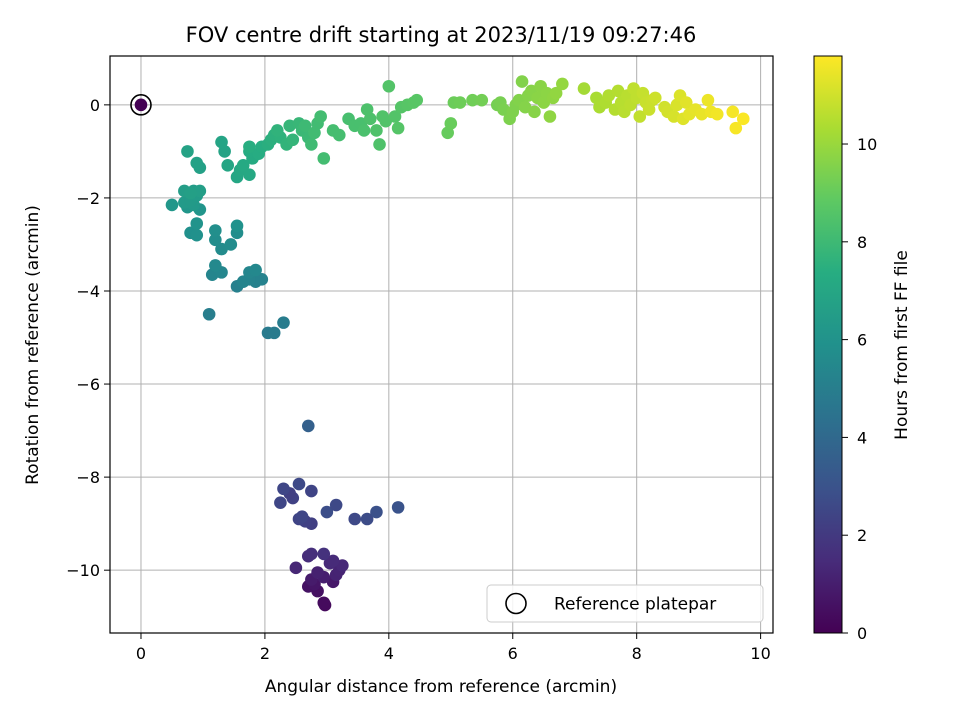 The height and width of the screenshot is (720, 960). What do you see at coordinates (453, 648) in the screenshot?
I see `x-axis-ticks: 0 2 4 6 8 10` at bounding box center [453, 648].